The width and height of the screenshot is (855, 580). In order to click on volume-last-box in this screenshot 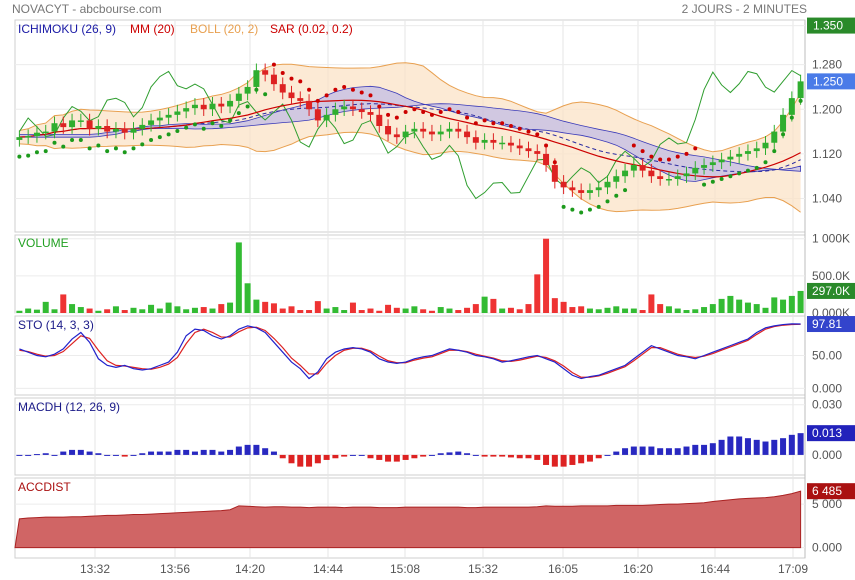, I will do `click(831, 290)`.